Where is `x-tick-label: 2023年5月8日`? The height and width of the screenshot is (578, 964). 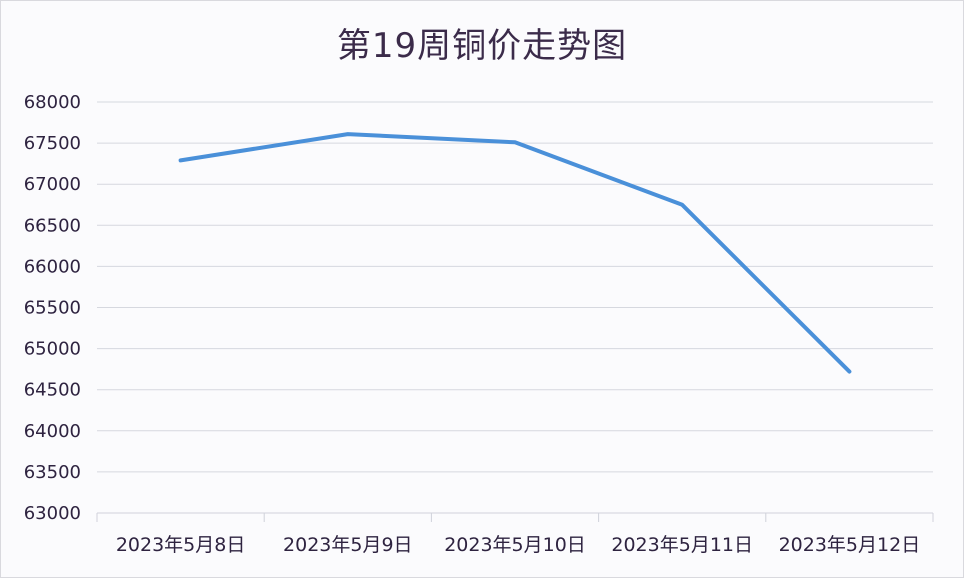
x-tick-label: 2023年5月8日 is located at coordinates (181, 545).